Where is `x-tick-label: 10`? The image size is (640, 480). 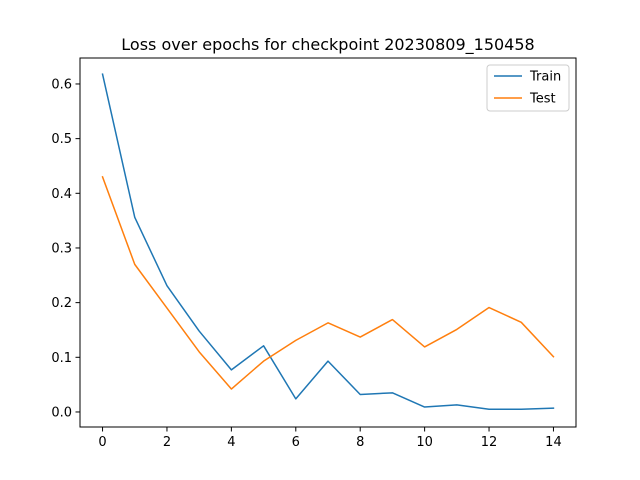
x-tick-label: 10 is located at coordinates (424, 442).